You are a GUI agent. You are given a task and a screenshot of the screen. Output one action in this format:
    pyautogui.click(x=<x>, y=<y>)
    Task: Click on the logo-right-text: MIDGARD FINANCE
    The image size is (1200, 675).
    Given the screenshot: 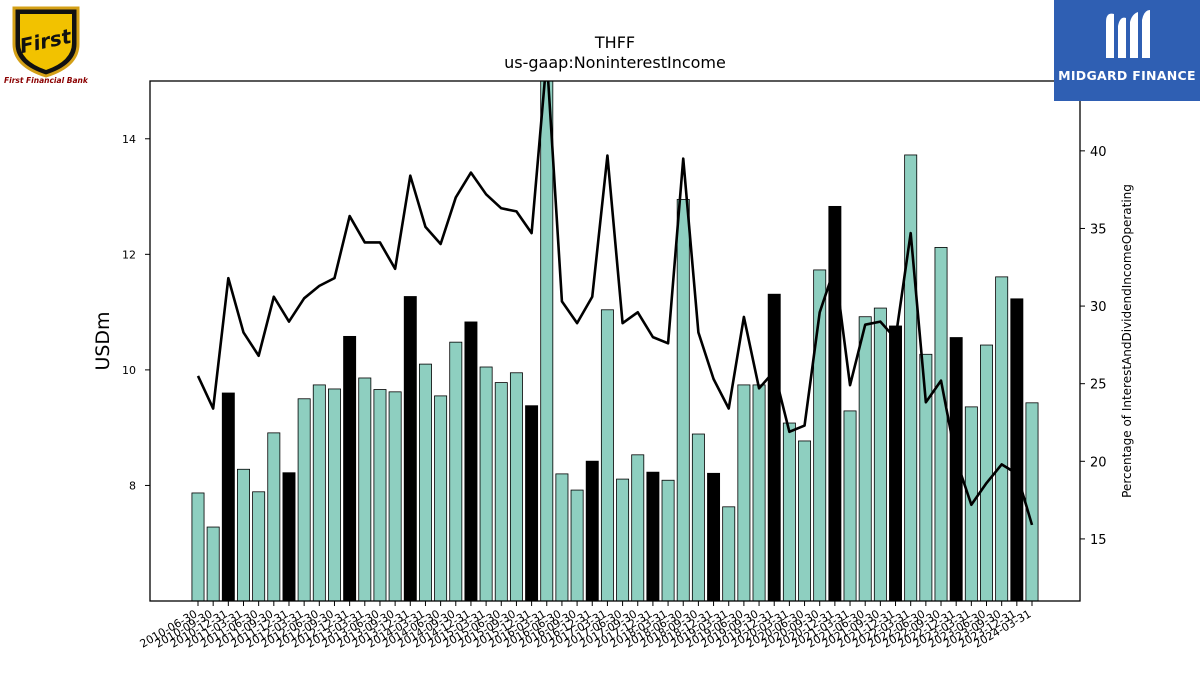 What is the action you would take?
    pyautogui.click(x=1127, y=75)
    